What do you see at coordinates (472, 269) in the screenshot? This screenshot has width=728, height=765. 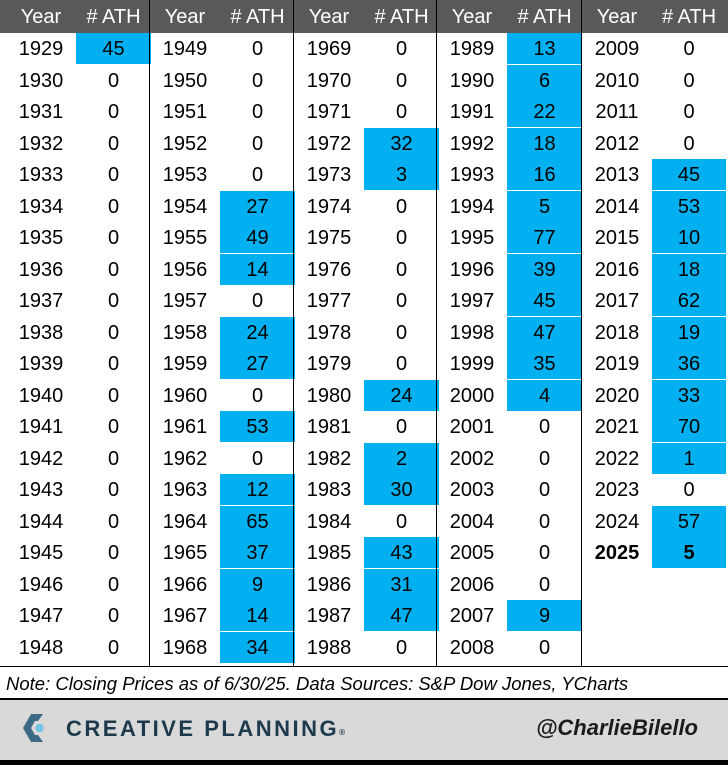 I see `cell-year: 1996` at bounding box center [472, 269].